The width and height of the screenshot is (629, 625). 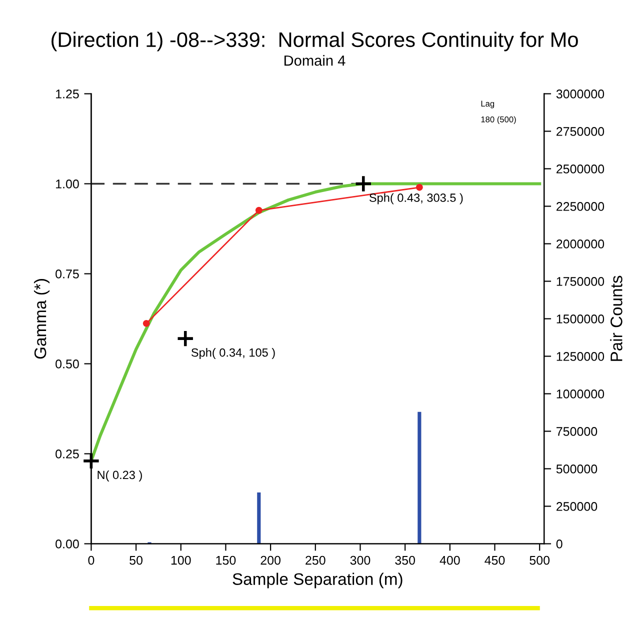 What do you see at coordinates (67, 364) in the screenshot?
I see `y-tick-label: 0.50` at bounding box center [67, 364].